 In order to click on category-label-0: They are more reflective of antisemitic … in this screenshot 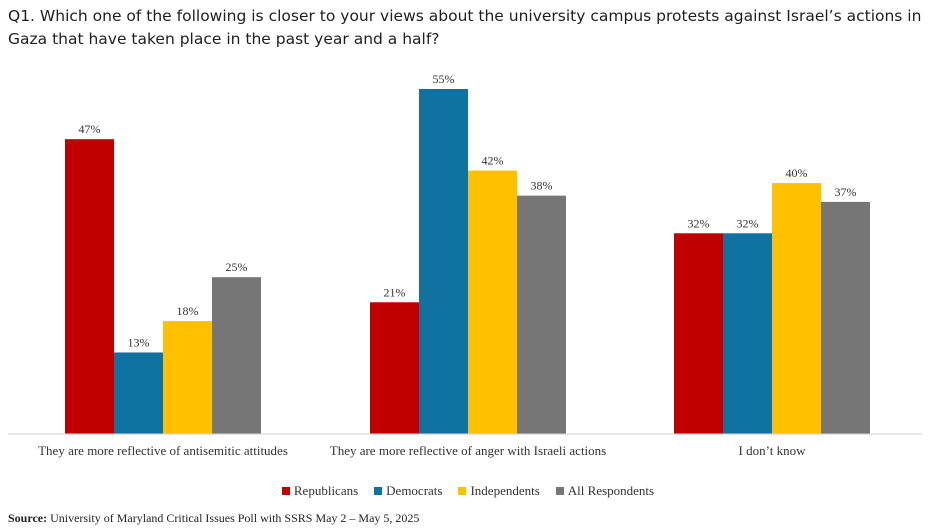, I will do `click(163, 450)`.